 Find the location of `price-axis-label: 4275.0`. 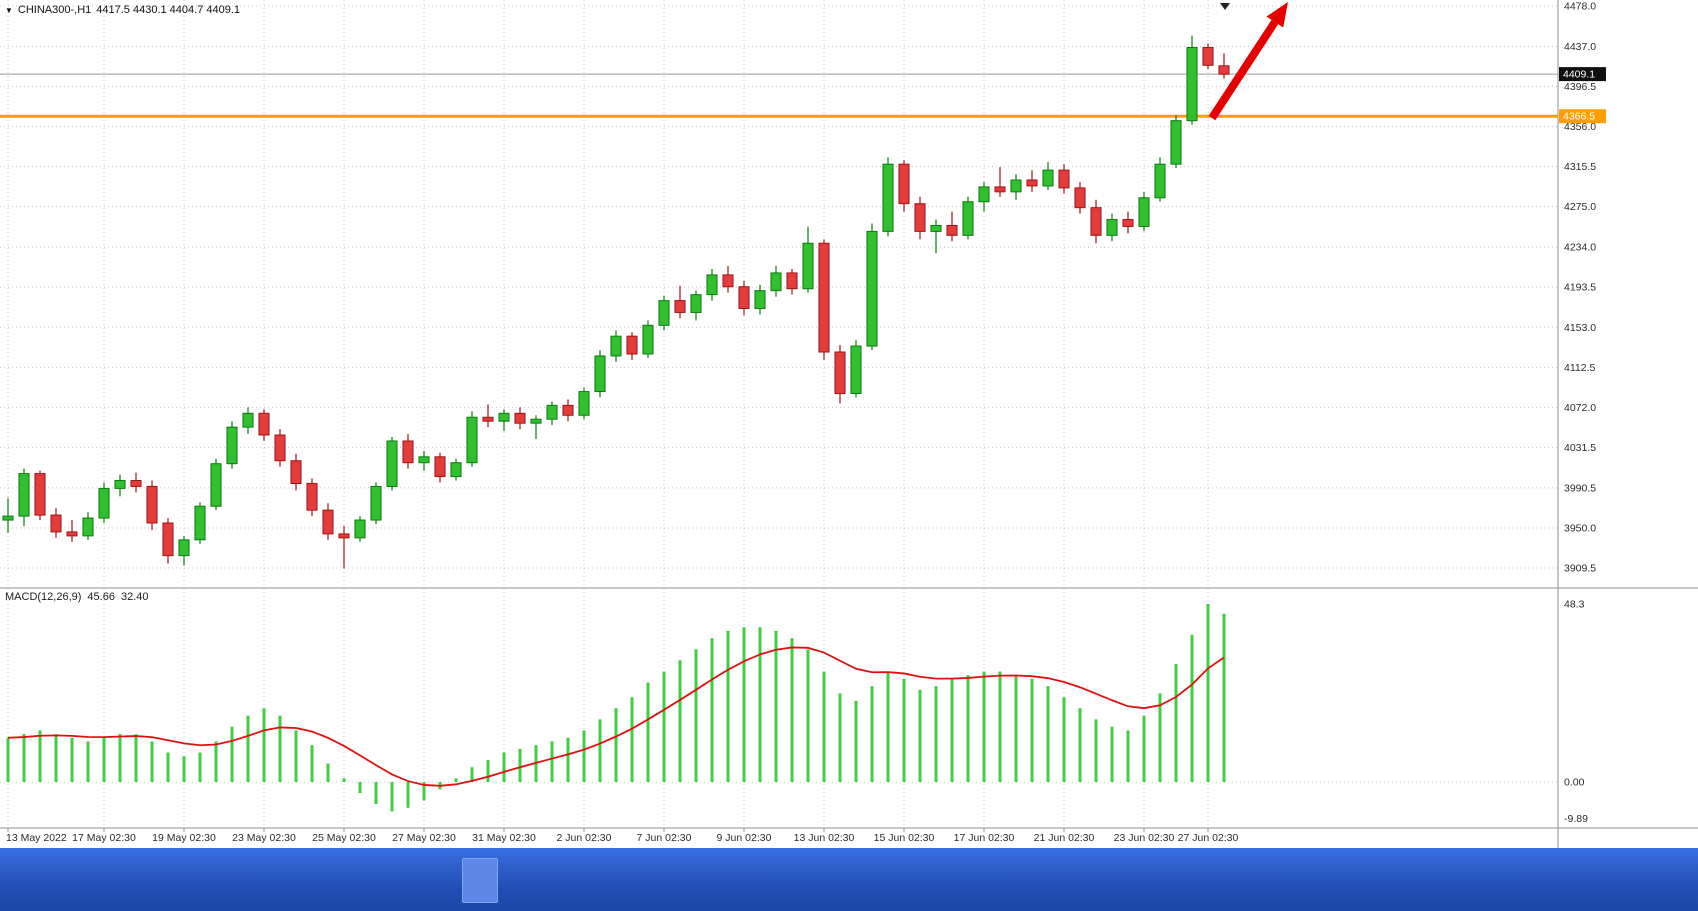

price-axis-label: 4275.0 is located at coordinates (1580, 207).